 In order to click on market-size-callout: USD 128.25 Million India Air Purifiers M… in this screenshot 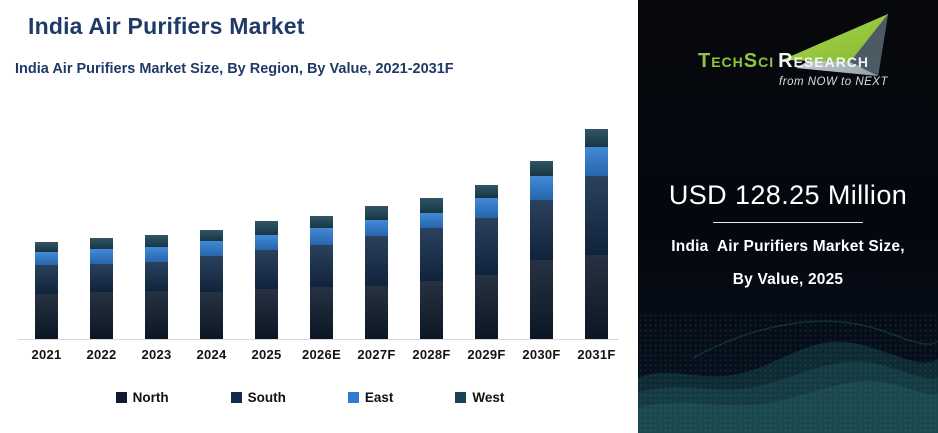, I will do `click(788, 234)`.